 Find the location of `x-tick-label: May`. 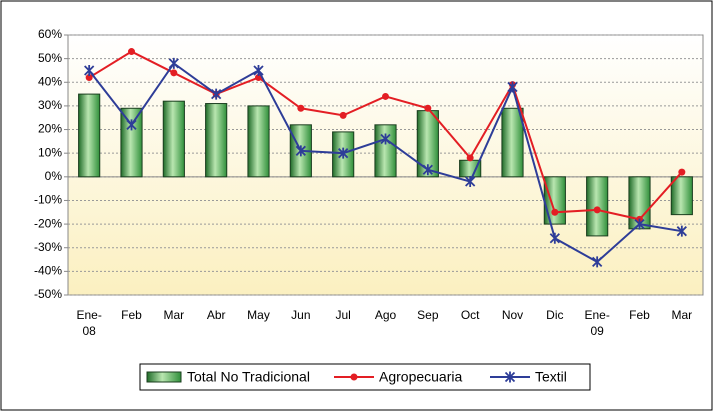

x-tick-label: May is located at coordinates (258, 315).